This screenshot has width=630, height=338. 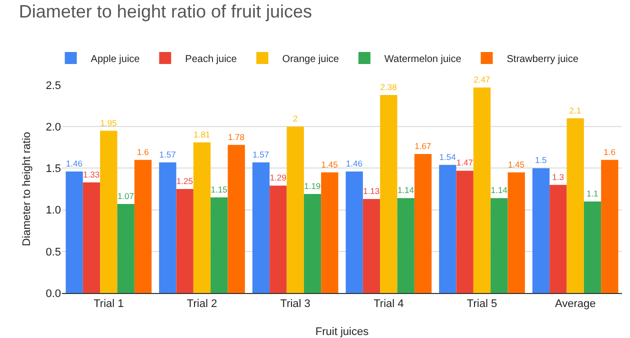 What do you see at coordinates (211, 59) in the screenshot?
I see `legend-label: Peach juice` at bounding box center [211, 59].